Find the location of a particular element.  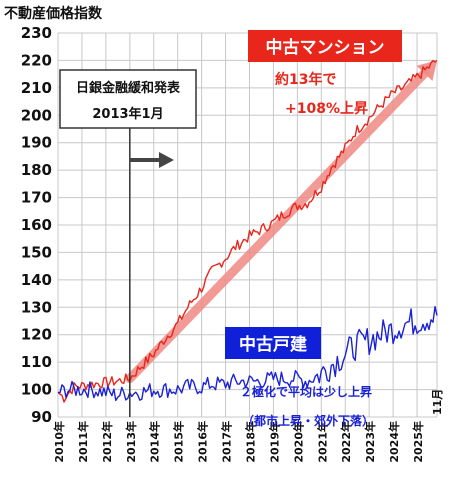

x-tick-label: 2011年 is located at coordinates (83, 442).